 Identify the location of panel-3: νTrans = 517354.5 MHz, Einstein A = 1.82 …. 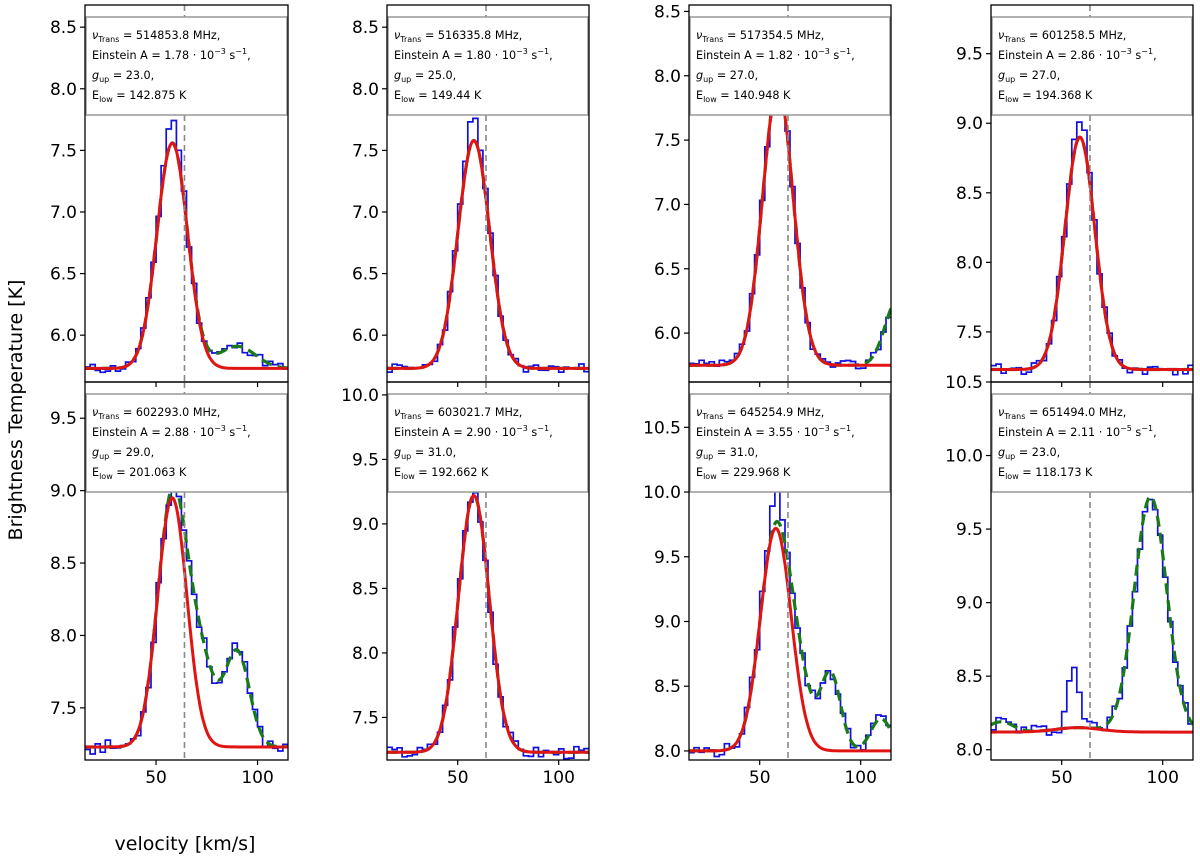
(773, 194).